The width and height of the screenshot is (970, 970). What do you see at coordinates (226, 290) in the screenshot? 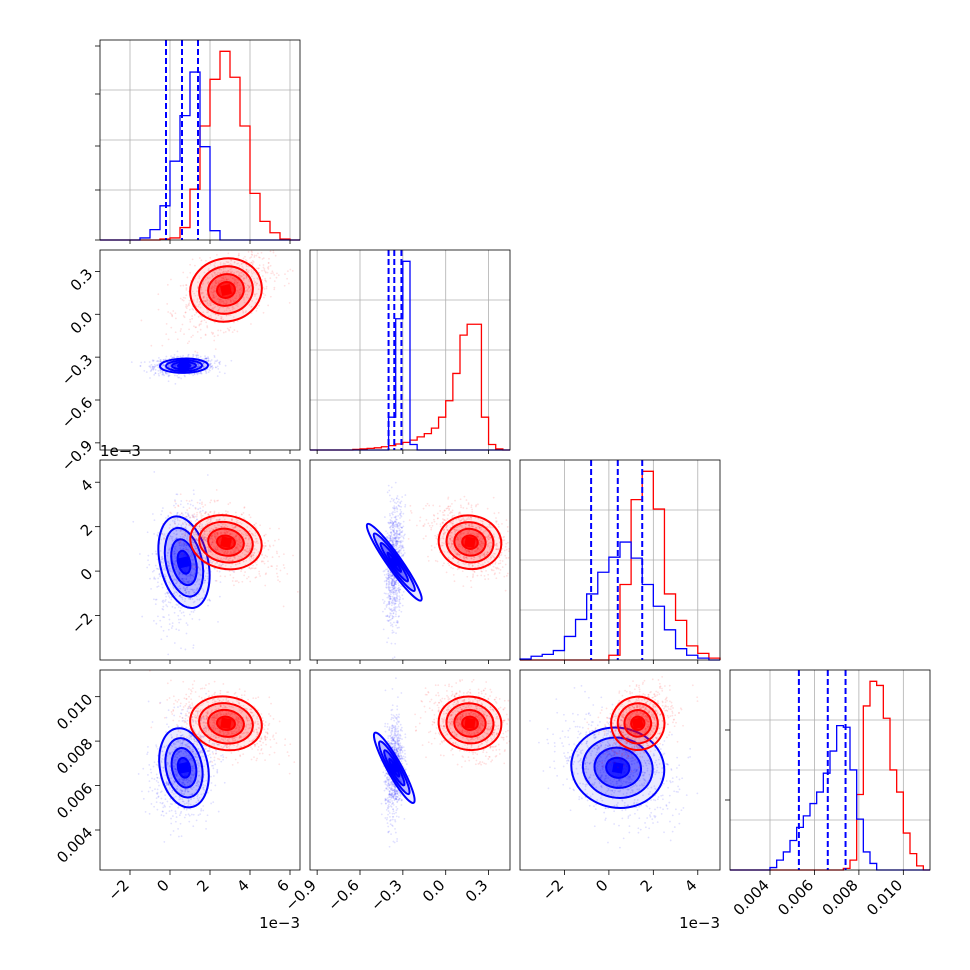
I see `contour-line` at bounding box center [226, 290].